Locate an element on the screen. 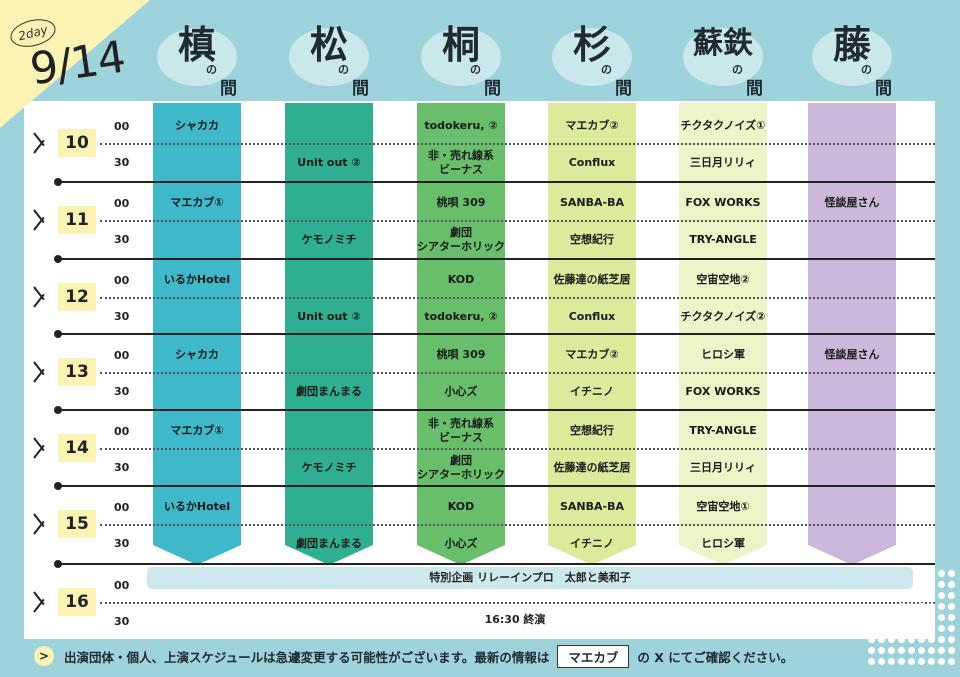 This screenshot has height=677, width=960. performance-cell: ヒロシ軍 is located at coordinates (723, 543).